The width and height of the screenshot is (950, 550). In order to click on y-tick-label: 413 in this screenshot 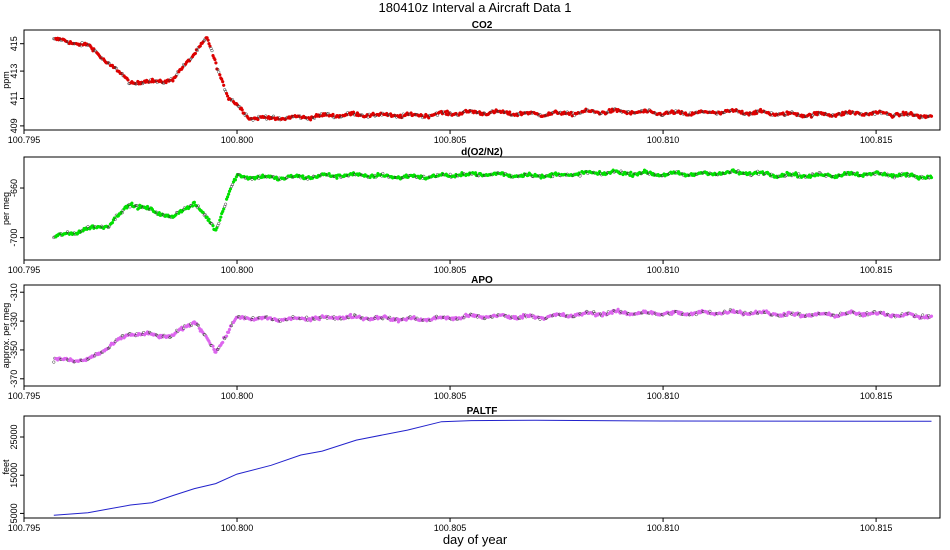, I will do `click(14, 71)`.